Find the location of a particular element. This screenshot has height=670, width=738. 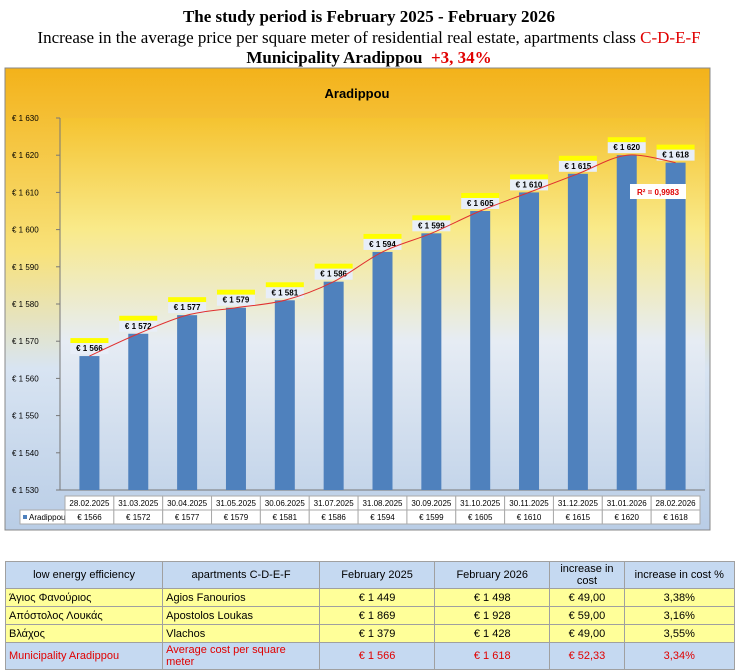

x-tick-label: 31.07.2025 is located at coordinates (334, 503).